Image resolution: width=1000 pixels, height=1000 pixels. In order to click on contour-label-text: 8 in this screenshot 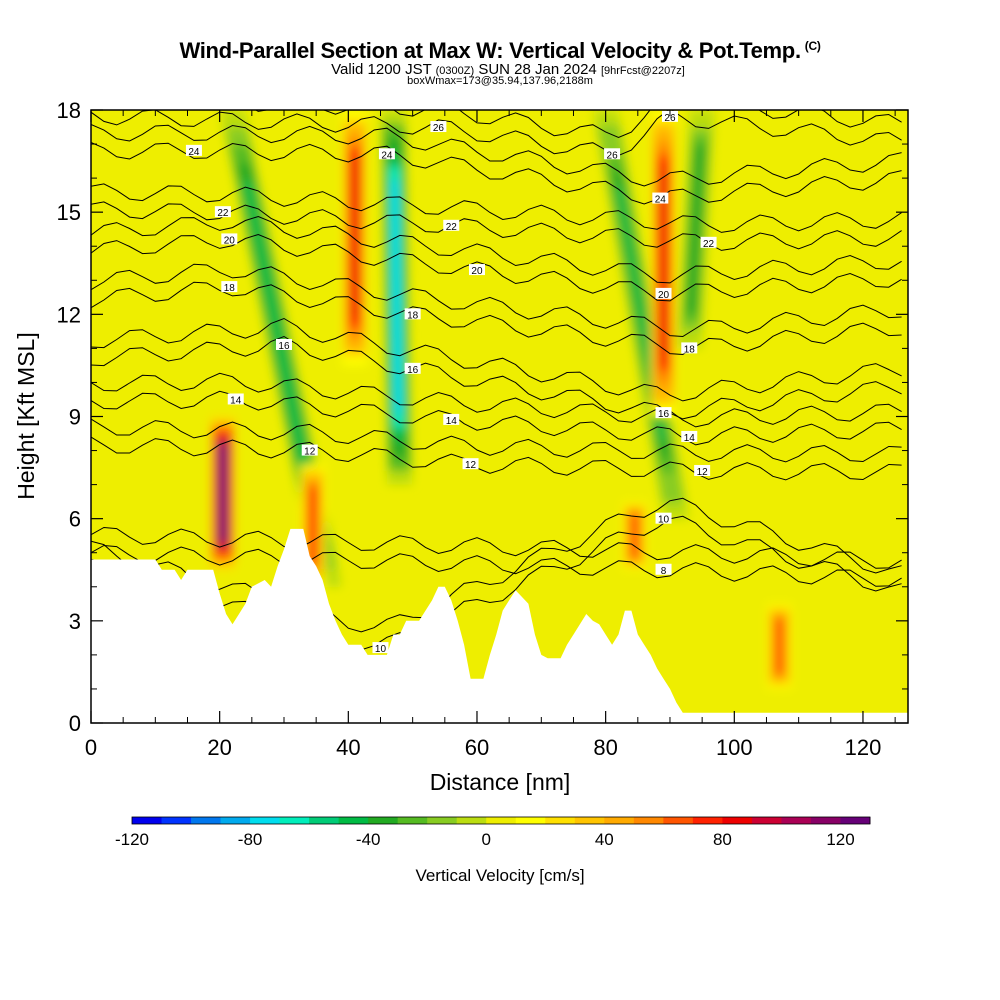, I will do `click(664, 571)`.